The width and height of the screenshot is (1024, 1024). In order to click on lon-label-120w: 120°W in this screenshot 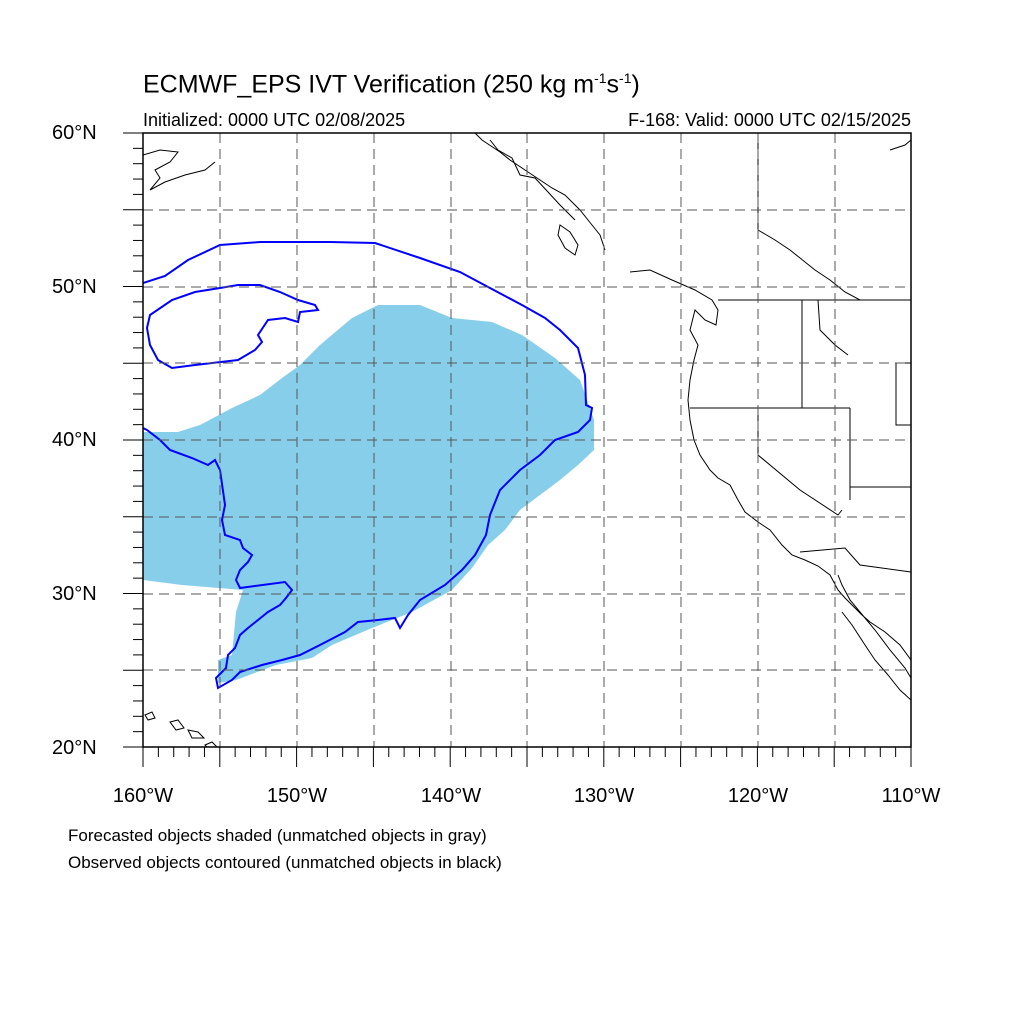, I will do `click(758, 796)`.